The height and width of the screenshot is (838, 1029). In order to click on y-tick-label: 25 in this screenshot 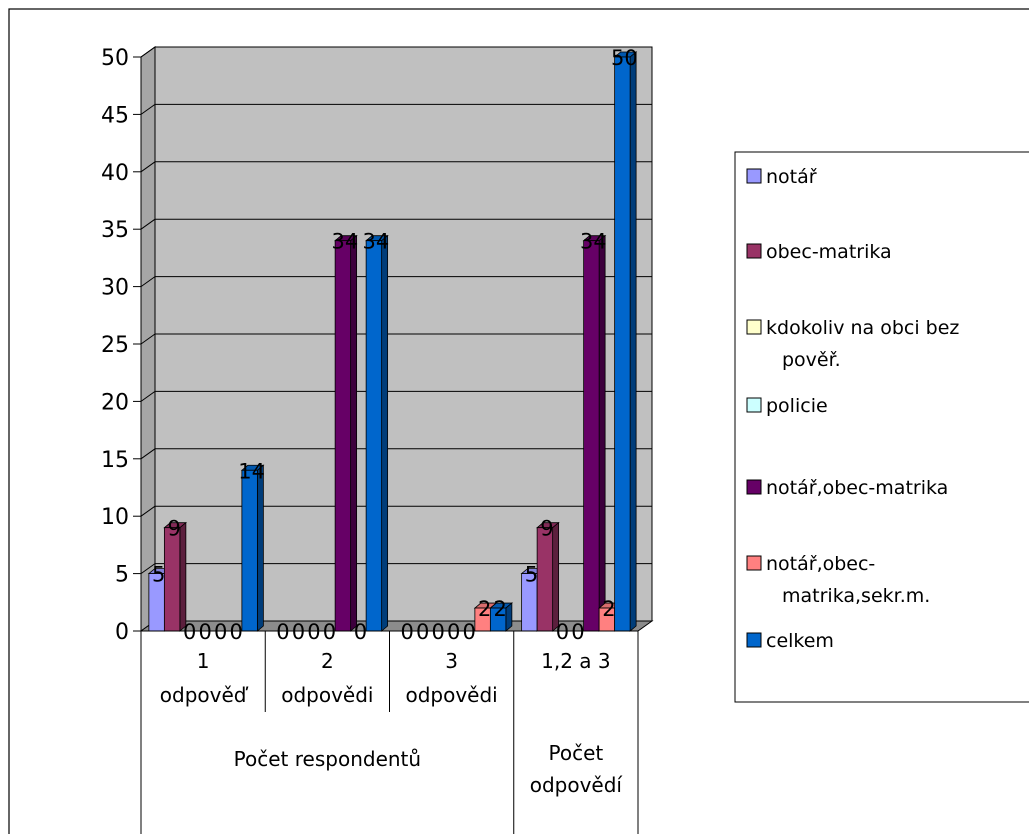, I will do `click(115, 345)`.